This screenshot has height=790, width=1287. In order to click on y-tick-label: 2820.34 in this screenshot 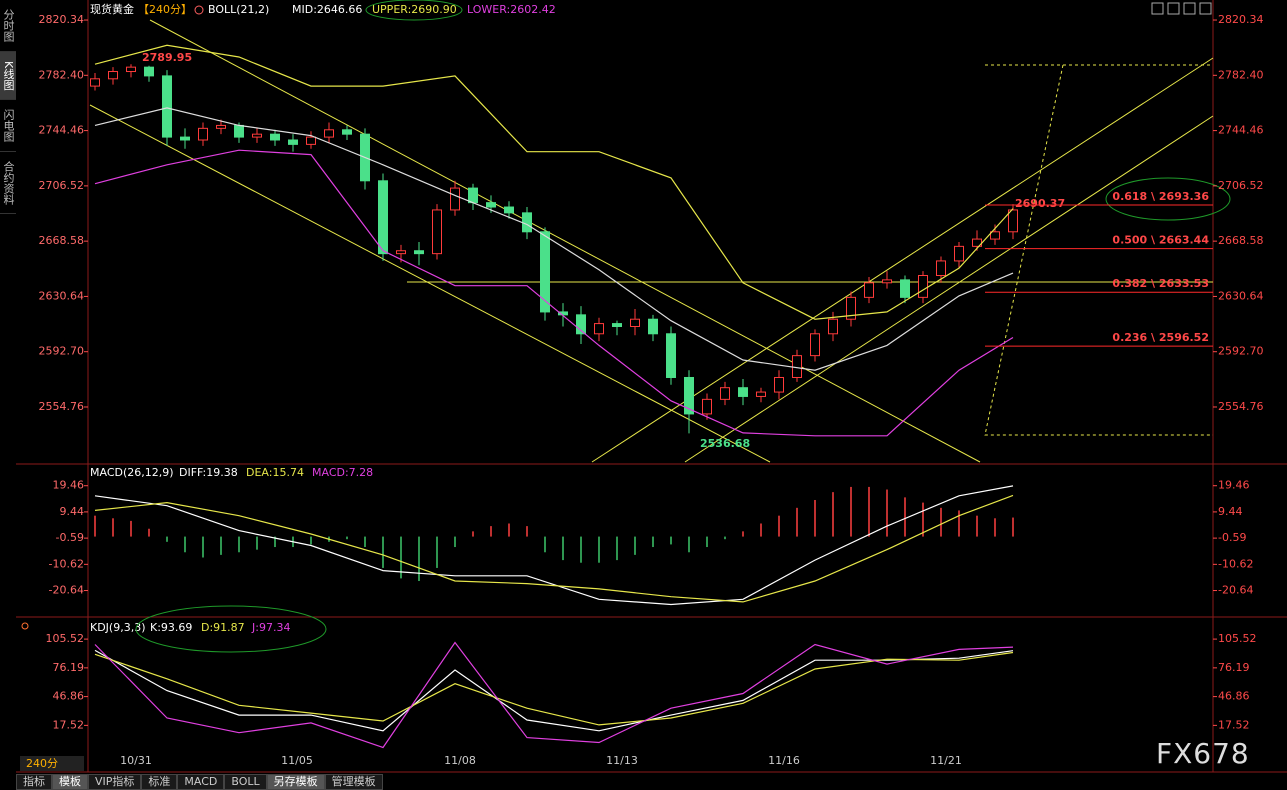, I will do `click(1241, 19)`.